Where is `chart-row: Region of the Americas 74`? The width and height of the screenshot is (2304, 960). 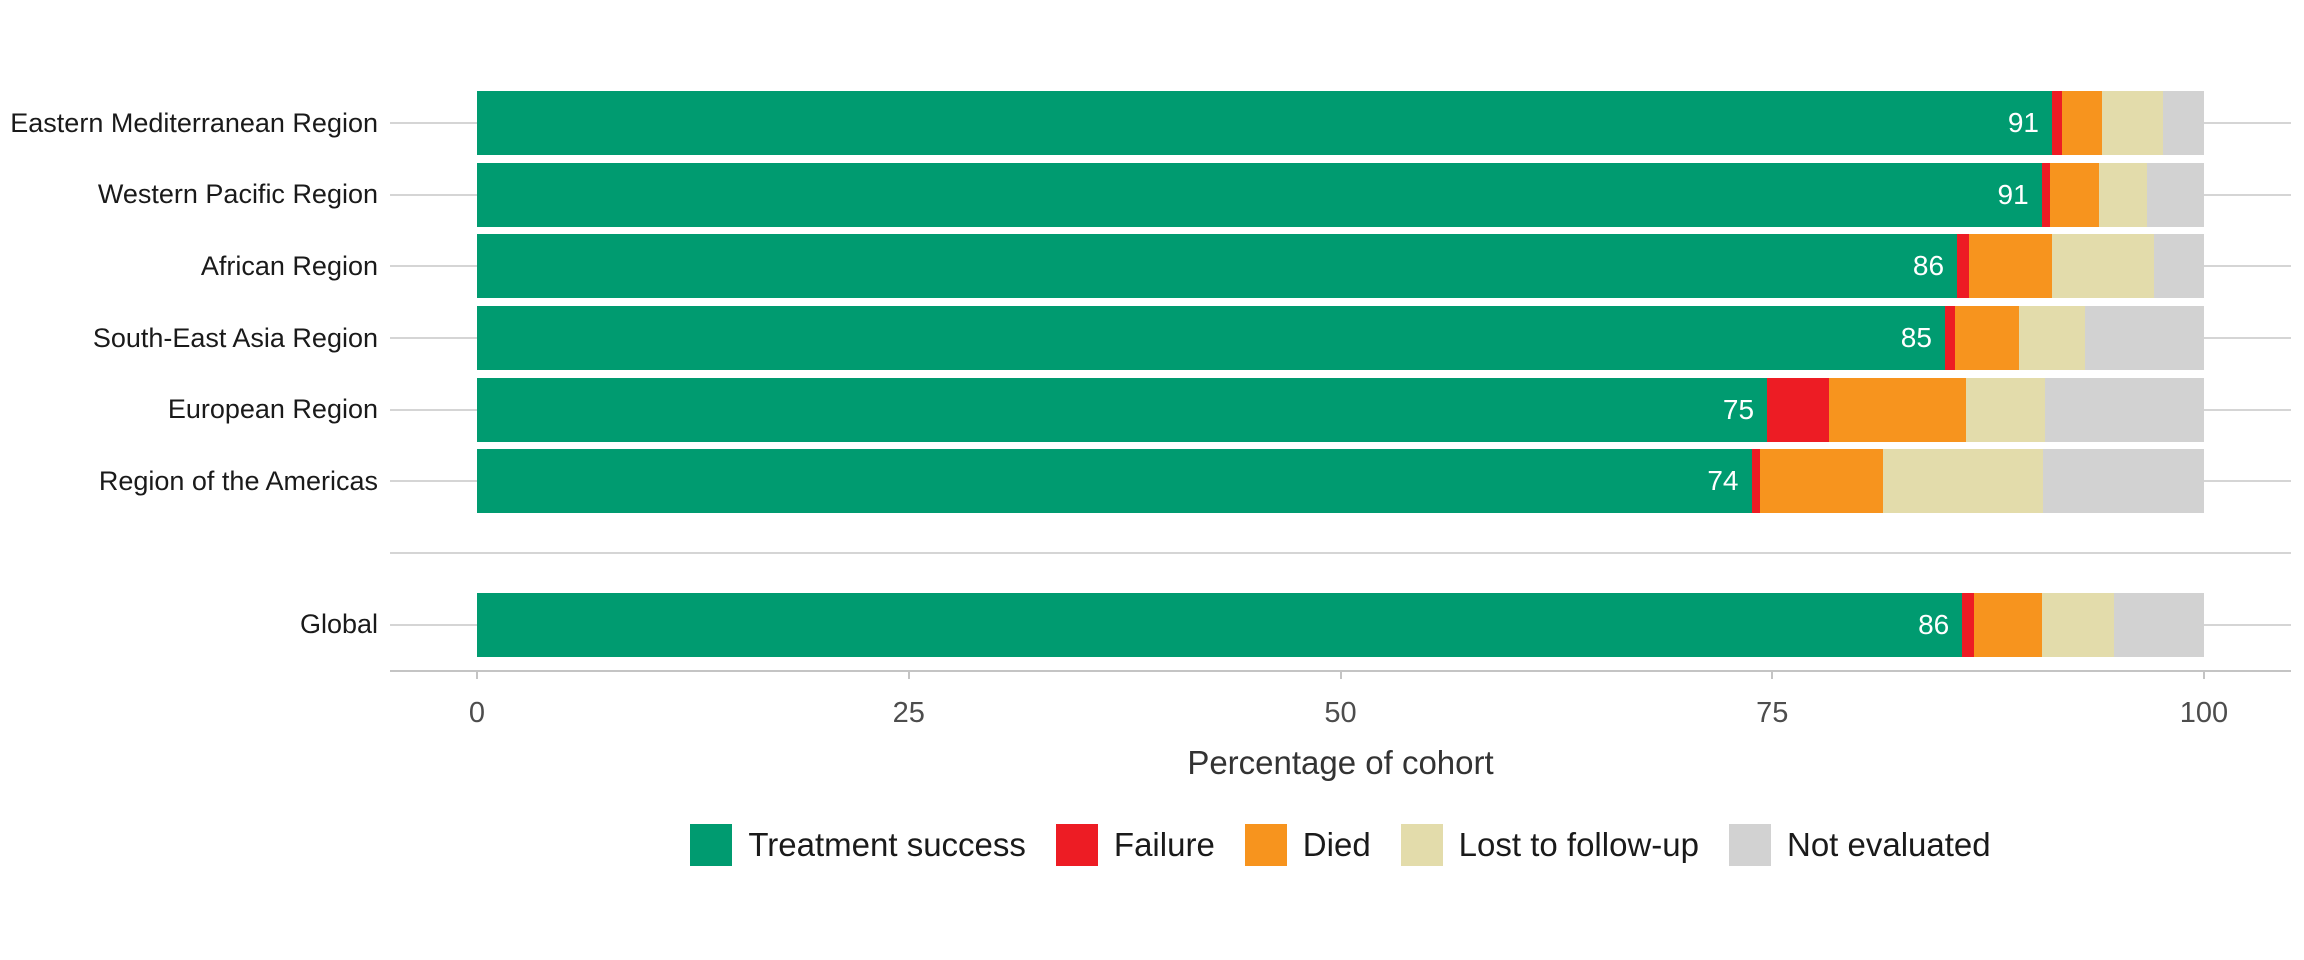 chart-row: Region of the Americas 74 is located at coordinates (1152, 481).